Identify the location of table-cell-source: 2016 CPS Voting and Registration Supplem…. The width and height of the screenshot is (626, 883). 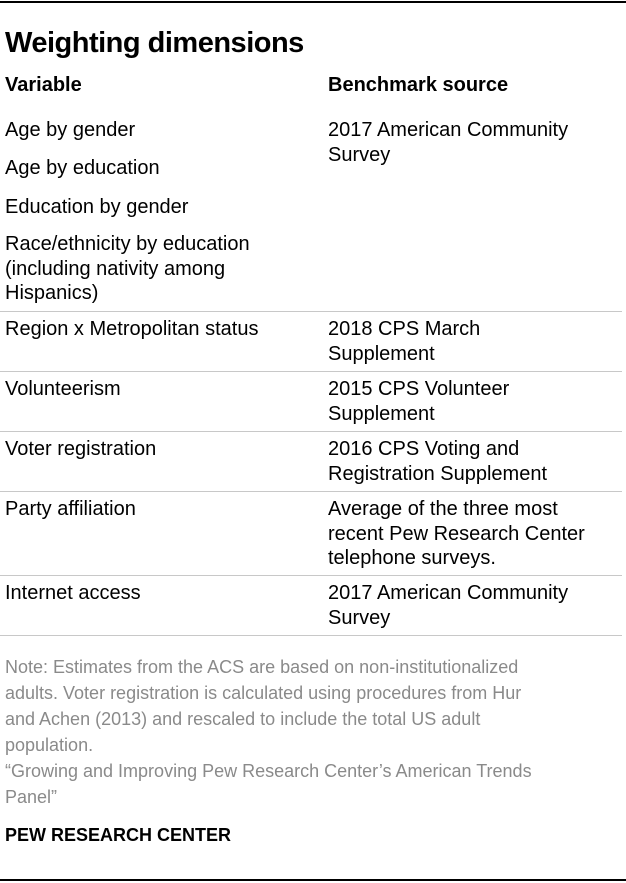
(437, 461).